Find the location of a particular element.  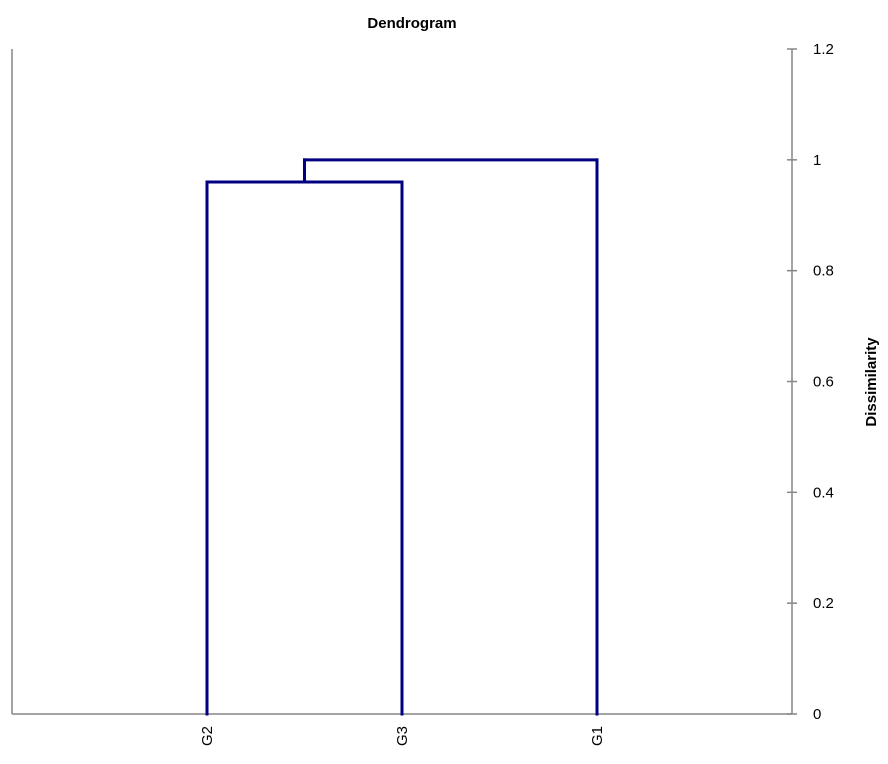

y-tick-label: 1 is located at coordinates (817, 160).